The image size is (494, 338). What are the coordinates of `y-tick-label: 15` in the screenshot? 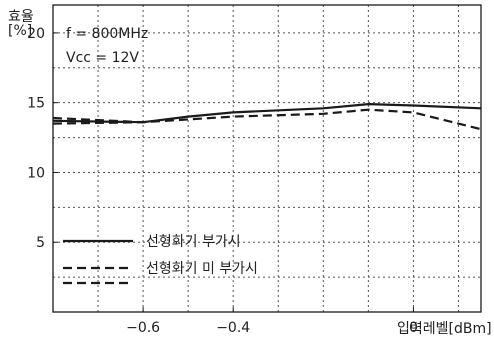 It's located at (36, 104).